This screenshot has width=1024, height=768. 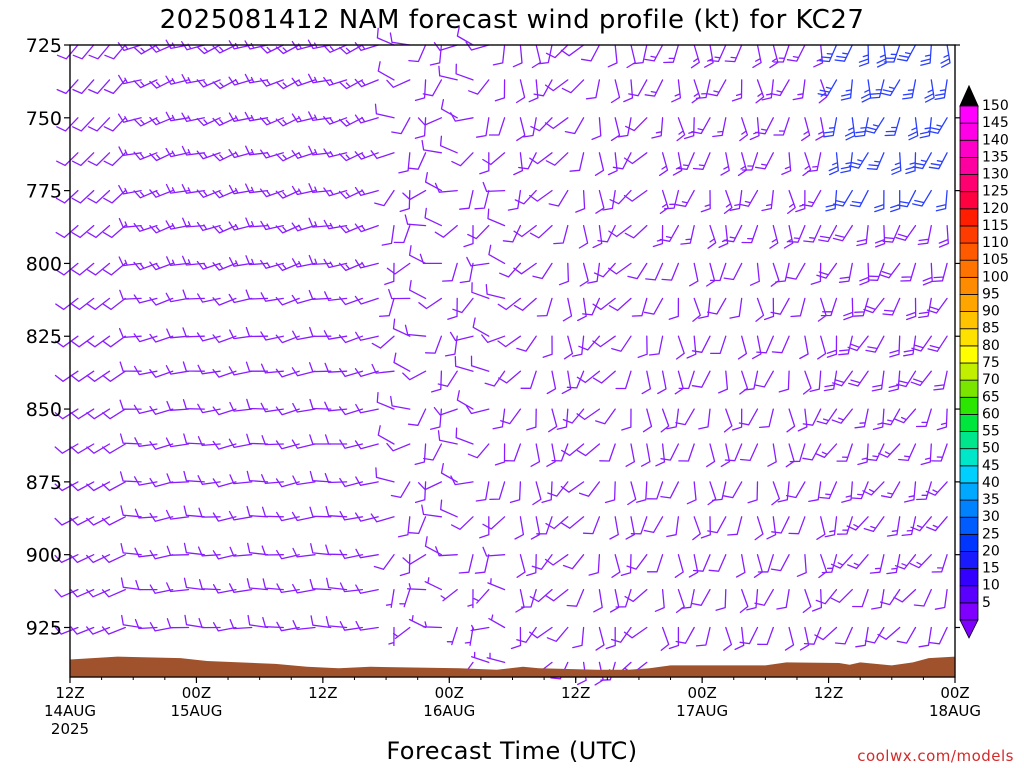 What do you see at coordinates (991, 466) in the screenshot?
I see `colorbar-label: 45` at bounding box center [991, 466].